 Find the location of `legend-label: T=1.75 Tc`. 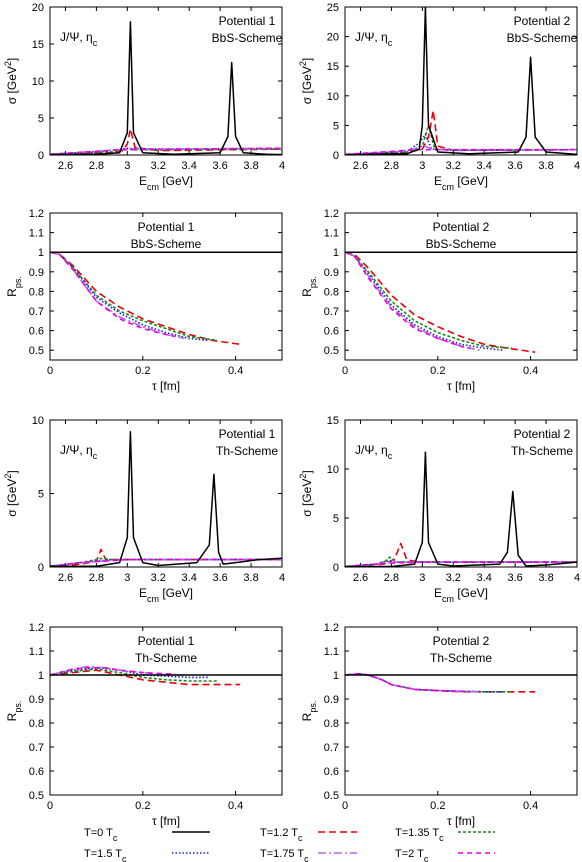

legend-label: T=1.75 Tc is located at coordinates (284, 855).